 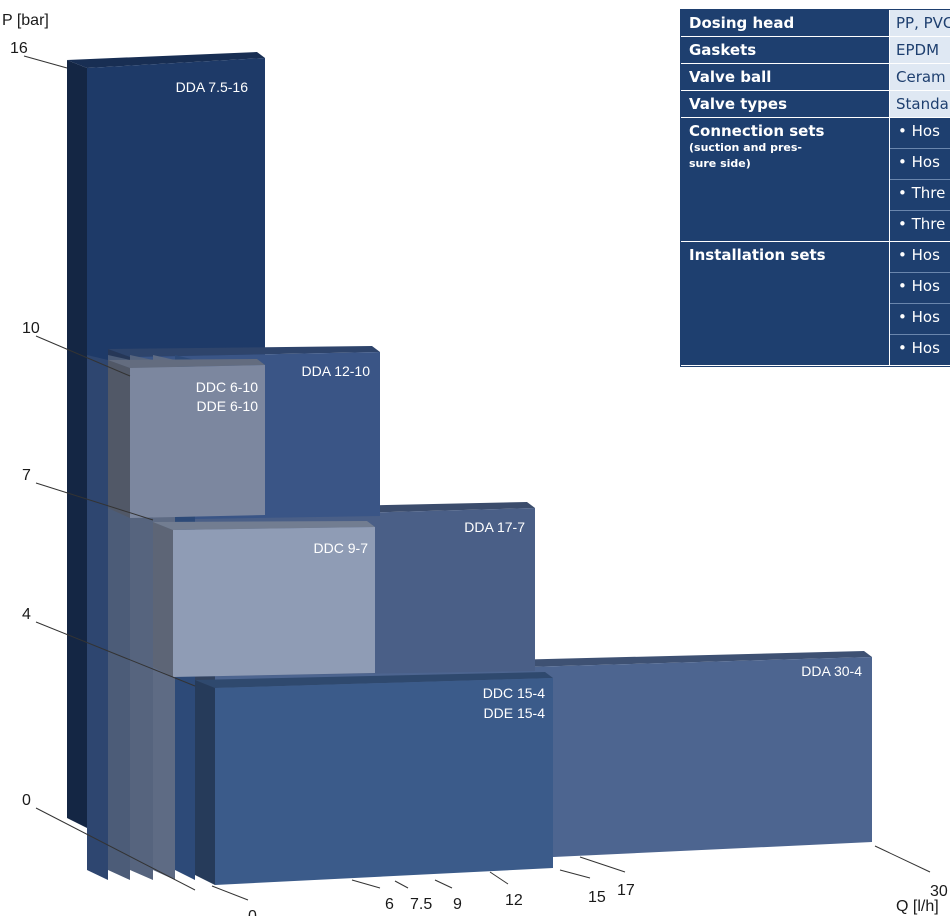 What do you see at coordinates (25, 20) in the screenshot?
I see `y-axis-label: P [bar]` at bounding box center [25, 20].